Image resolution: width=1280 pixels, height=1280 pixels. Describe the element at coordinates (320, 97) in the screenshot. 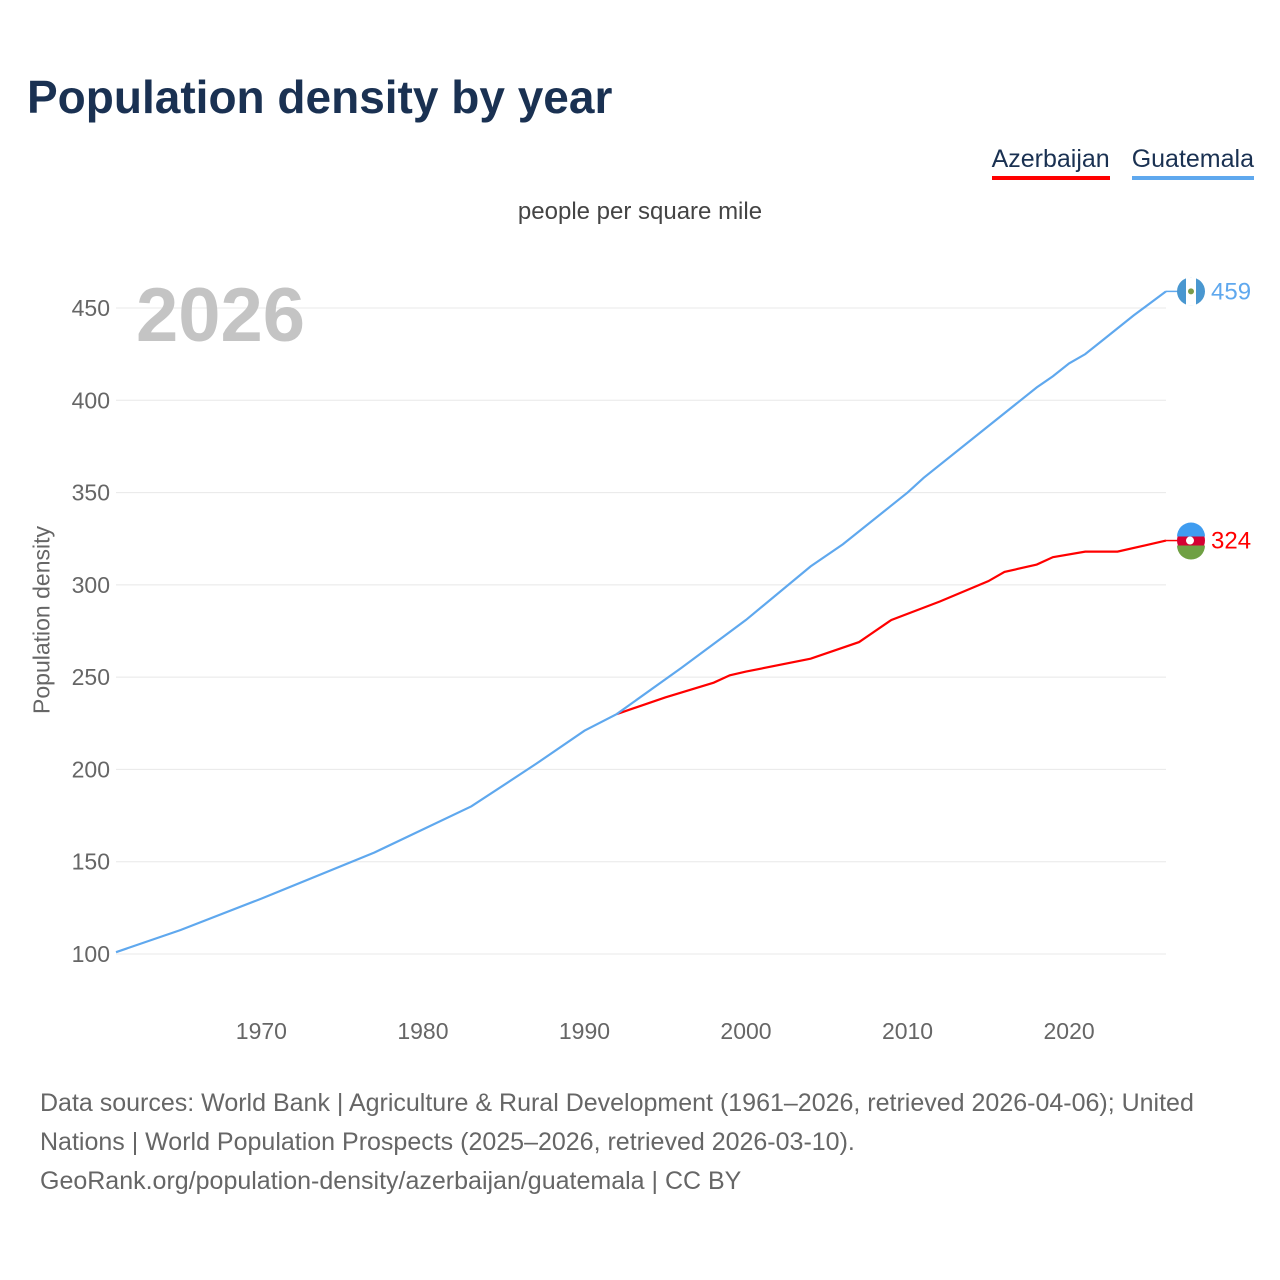

I see `chart-title: Population density by year` at that location.